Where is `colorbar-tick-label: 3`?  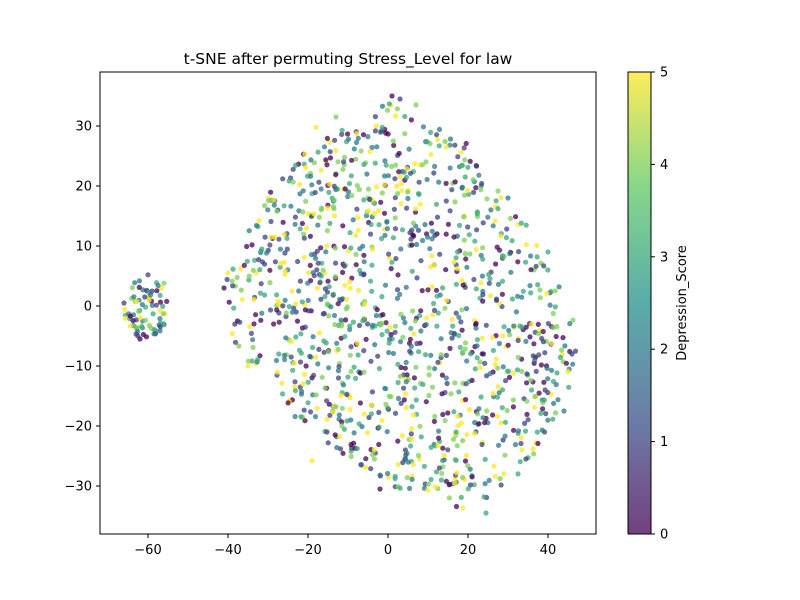 colorbar-tick-label: 3 is located at coordinates (664, 257).